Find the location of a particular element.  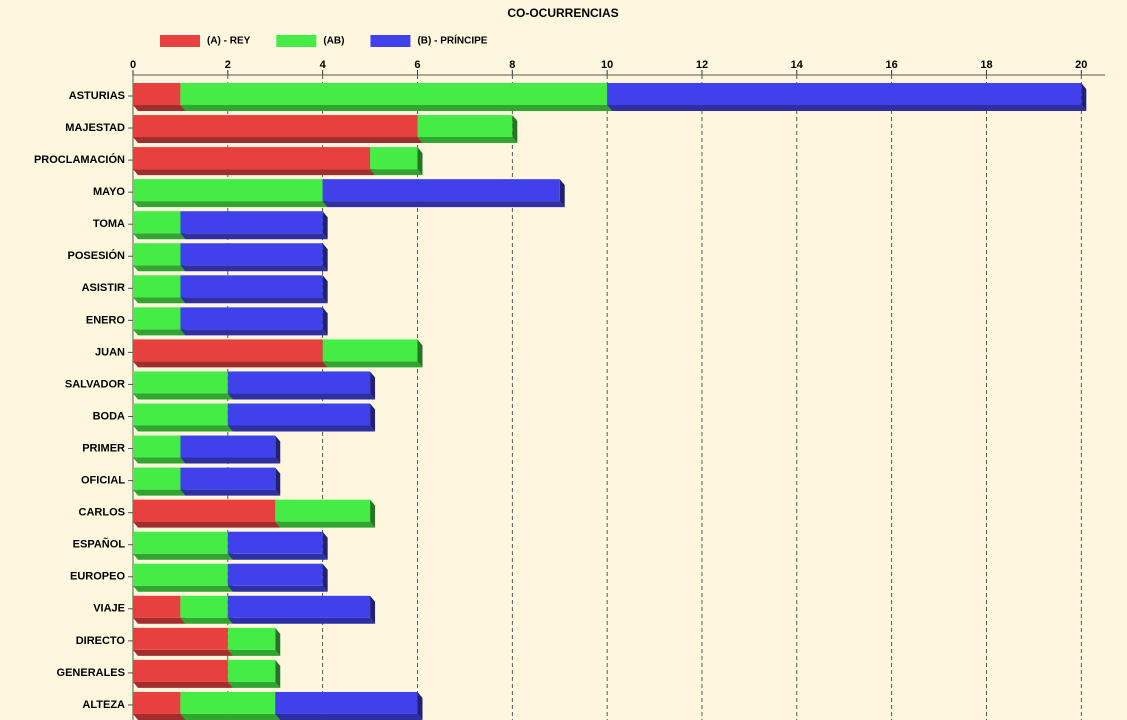

y-tick-label: CARLOS is located at coordinates (102, 513).